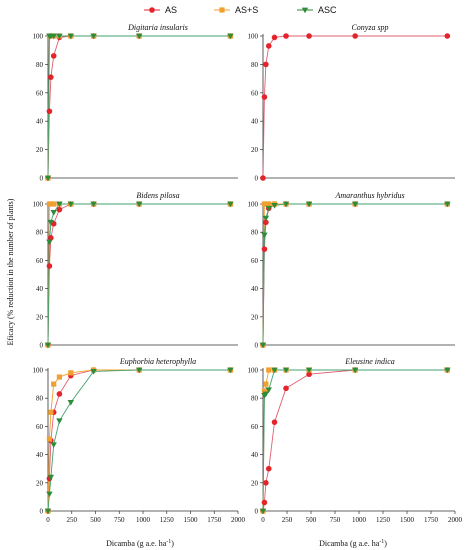 The width and height of the screenshot is (471, 550). What do you see at coordinates (287, 520) in the screenshot?
I see `x-tick-label: 250` at bounding box center [287, 520].